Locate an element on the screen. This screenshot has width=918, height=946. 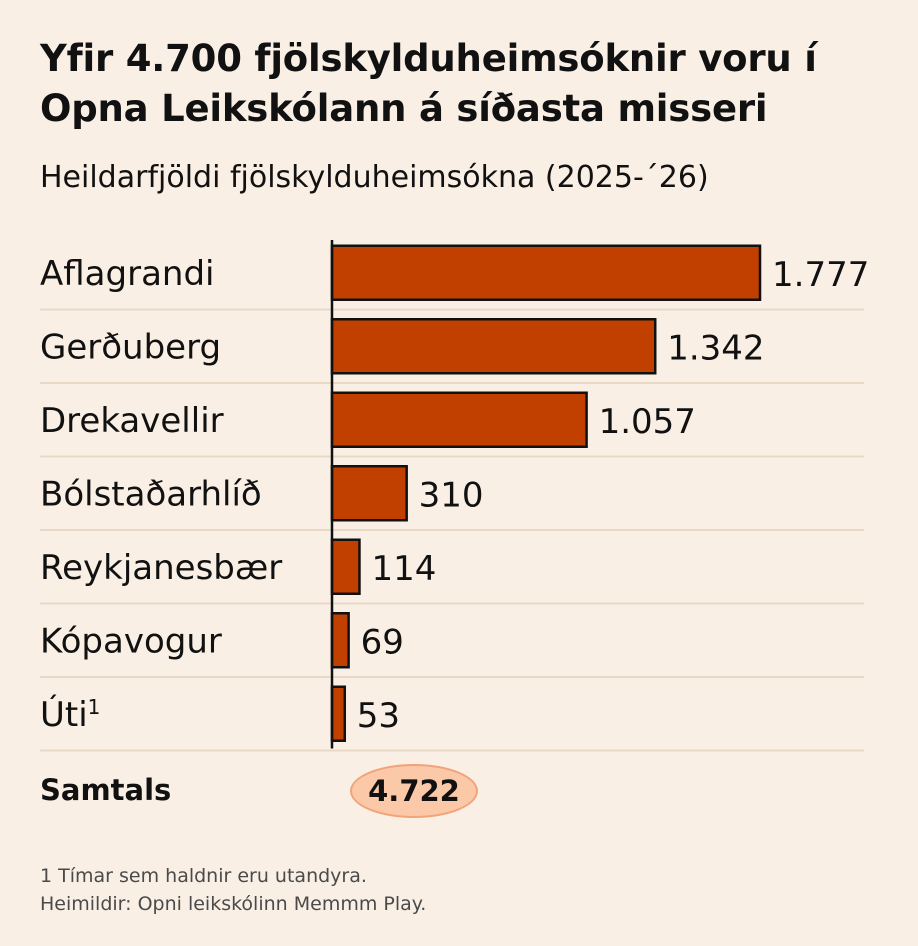
value-label: 69 is located at coordinates (382, 642).